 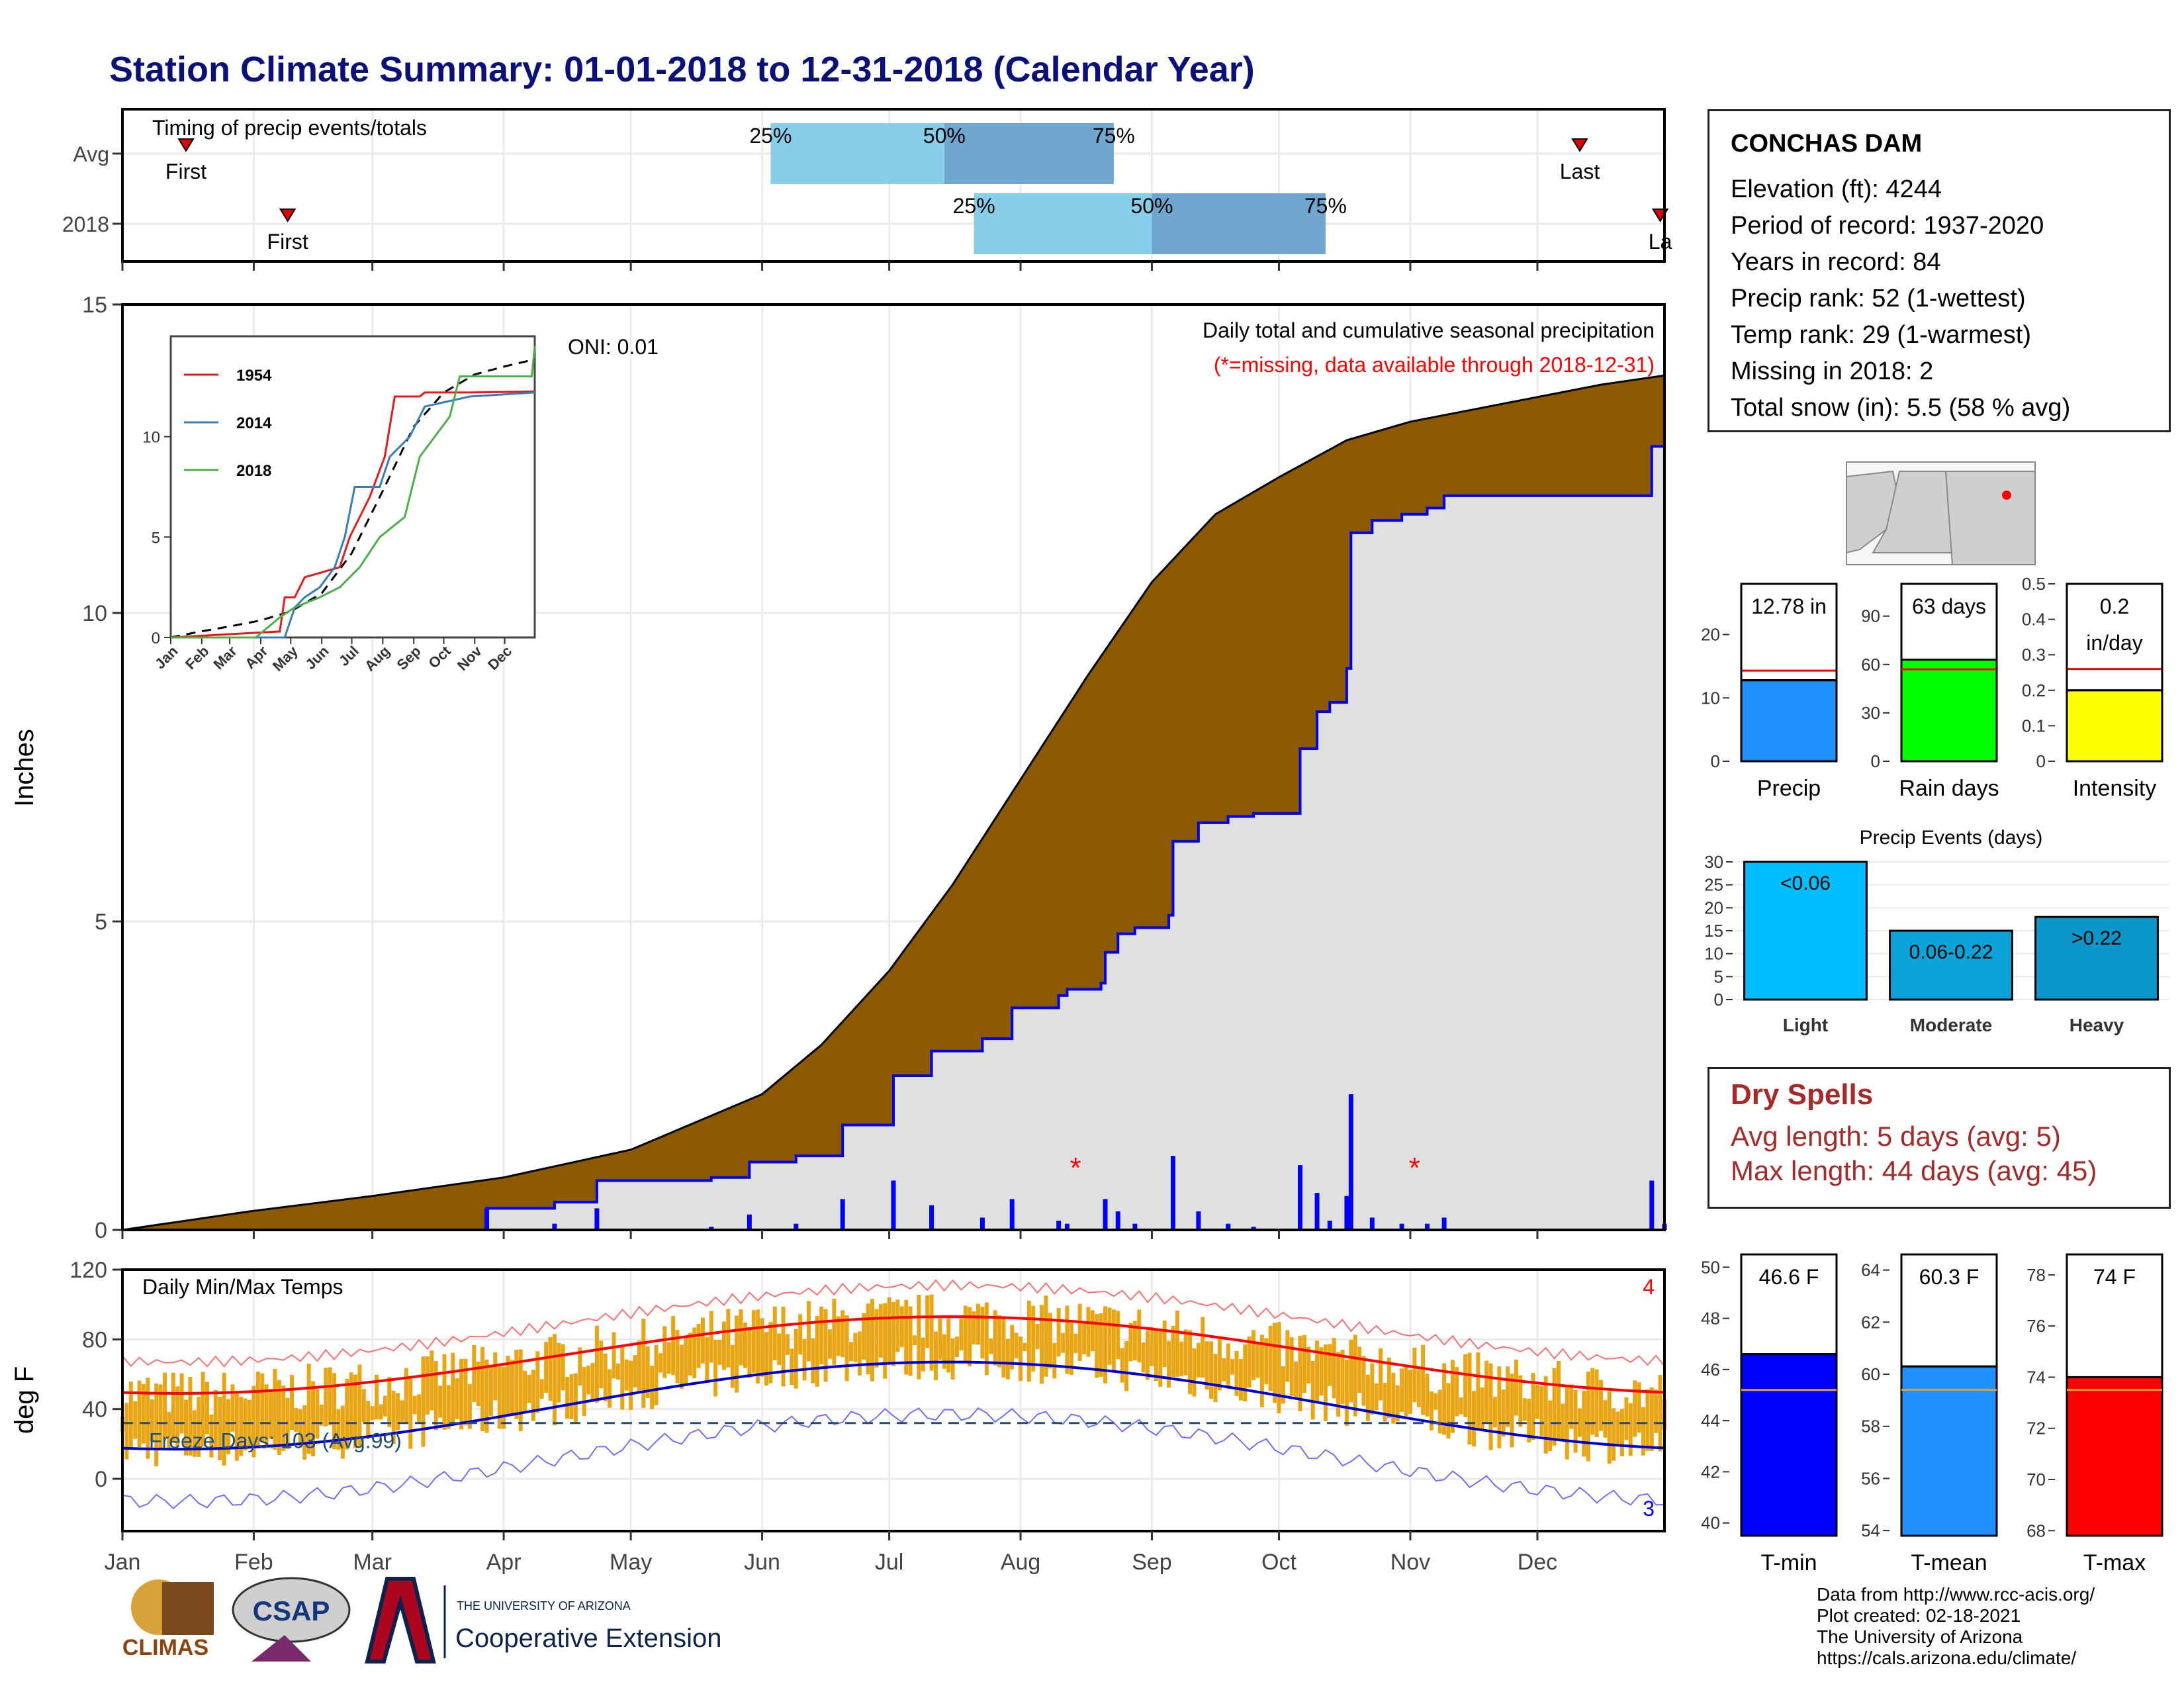 What do you see at coordinates (2036, 1530) in the screenshot?
I see `temp-max-chart-y-tick-label: 68` at bounding box center [2036, 1530].